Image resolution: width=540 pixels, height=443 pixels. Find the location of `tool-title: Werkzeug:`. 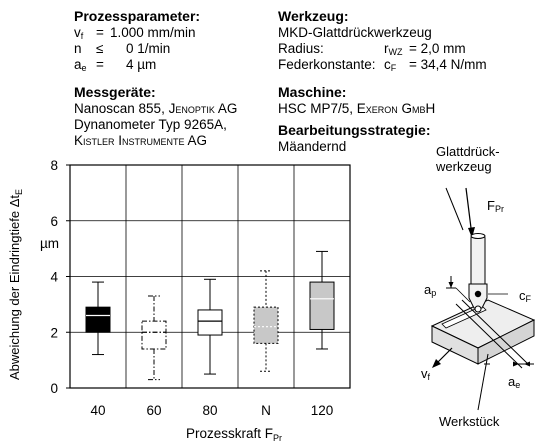

tool-title: Werkzeug: is located at coordinates (313, 16).